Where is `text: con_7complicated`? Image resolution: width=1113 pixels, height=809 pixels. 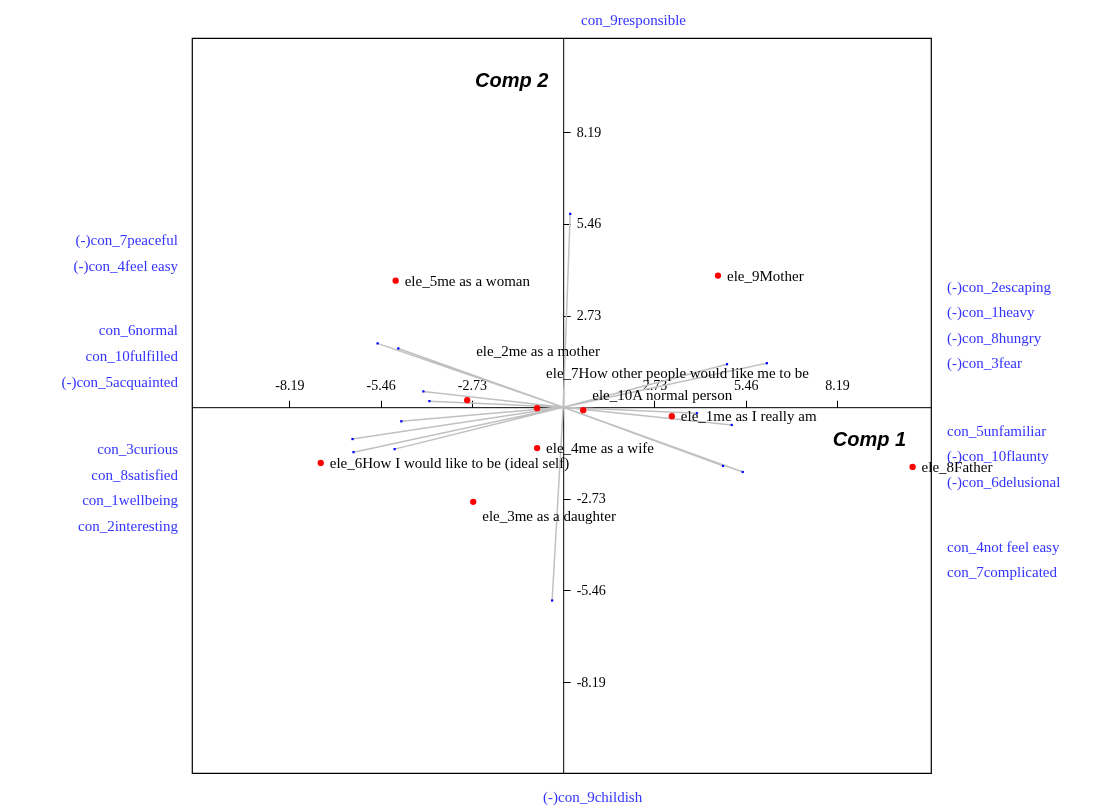 text: con_7complicated is located at coordinates (1002, 572).